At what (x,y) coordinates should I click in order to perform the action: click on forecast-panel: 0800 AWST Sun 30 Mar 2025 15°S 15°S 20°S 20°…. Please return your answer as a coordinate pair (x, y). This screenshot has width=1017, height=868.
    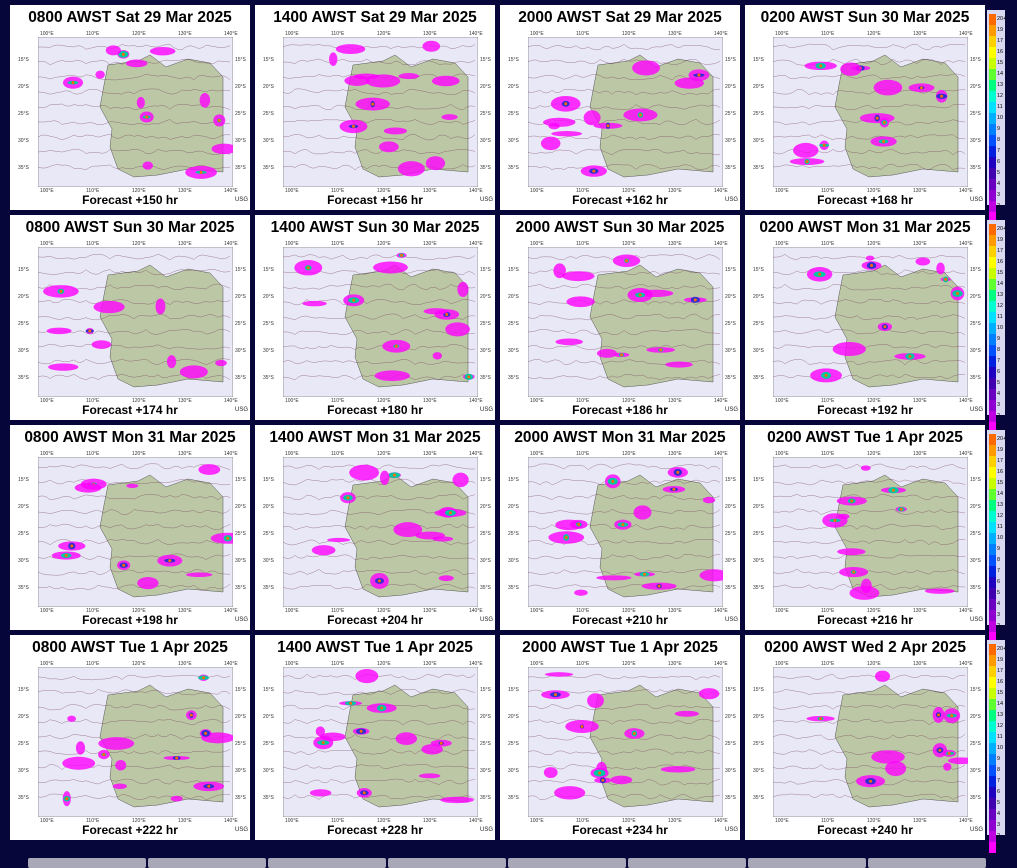
    Looking at the image, I should click on (132, 317).